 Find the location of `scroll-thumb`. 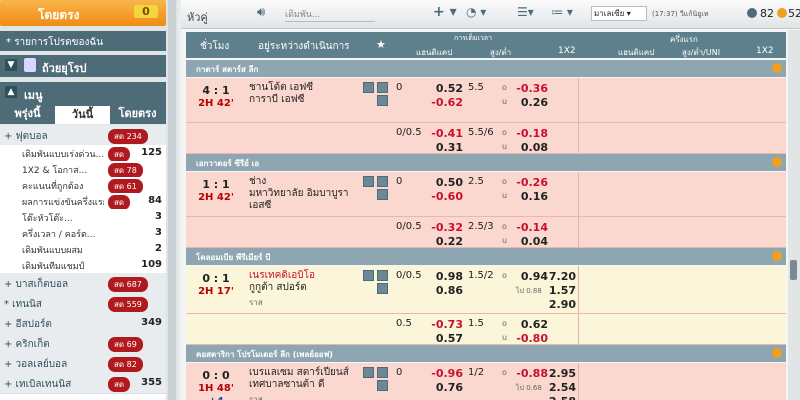

scroll-thumb is located at coordinates (793, 270).